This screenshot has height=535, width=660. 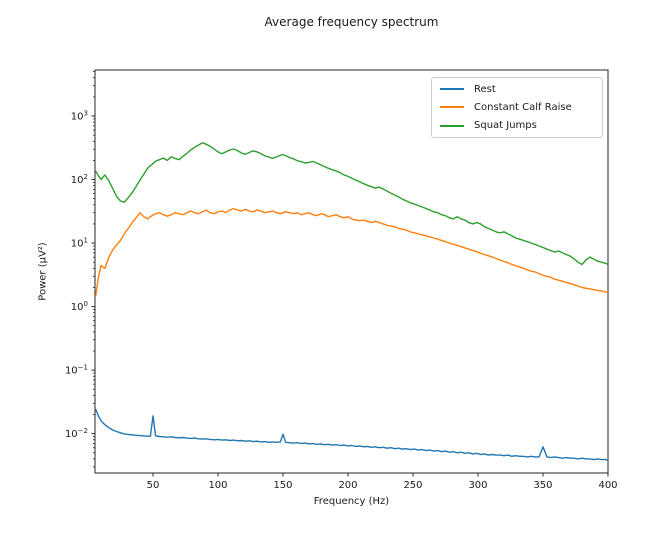 I want to click on legend-item-squat-jumps: Squat Jumps, so click(x=517, y=126).